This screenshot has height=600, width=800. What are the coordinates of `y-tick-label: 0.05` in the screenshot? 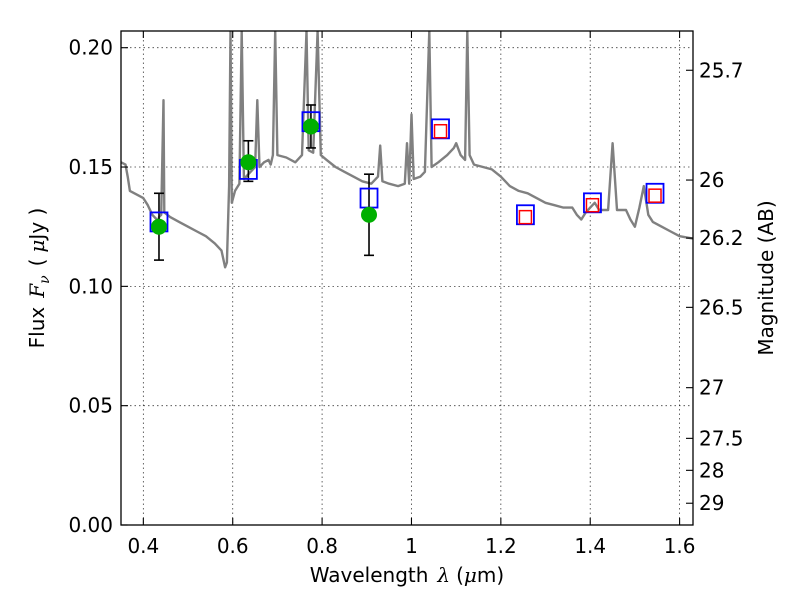 It's located at (90, 406).